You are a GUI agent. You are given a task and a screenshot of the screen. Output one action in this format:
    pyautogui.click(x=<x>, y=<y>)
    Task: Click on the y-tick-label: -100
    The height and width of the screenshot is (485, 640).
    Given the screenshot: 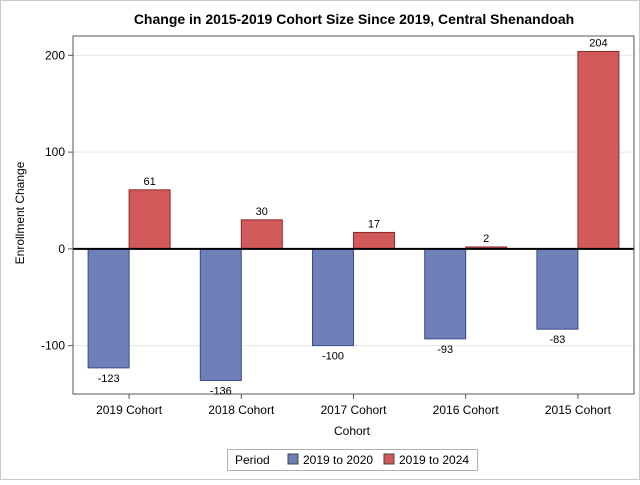 What is the action you would take?
    pyautogui.click(x=53, y=346)
    